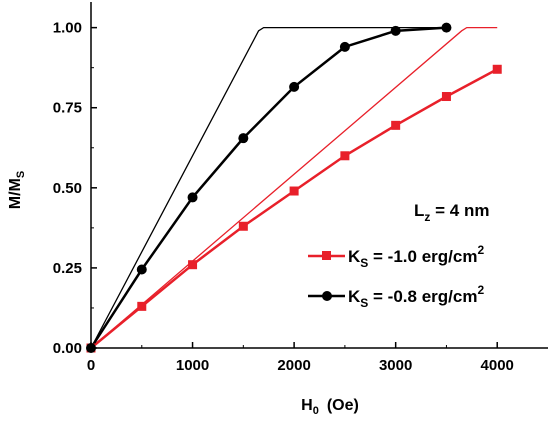 The image size is (551, 423). I want to click on y-axis-label-sub: S, so click(21, 174).